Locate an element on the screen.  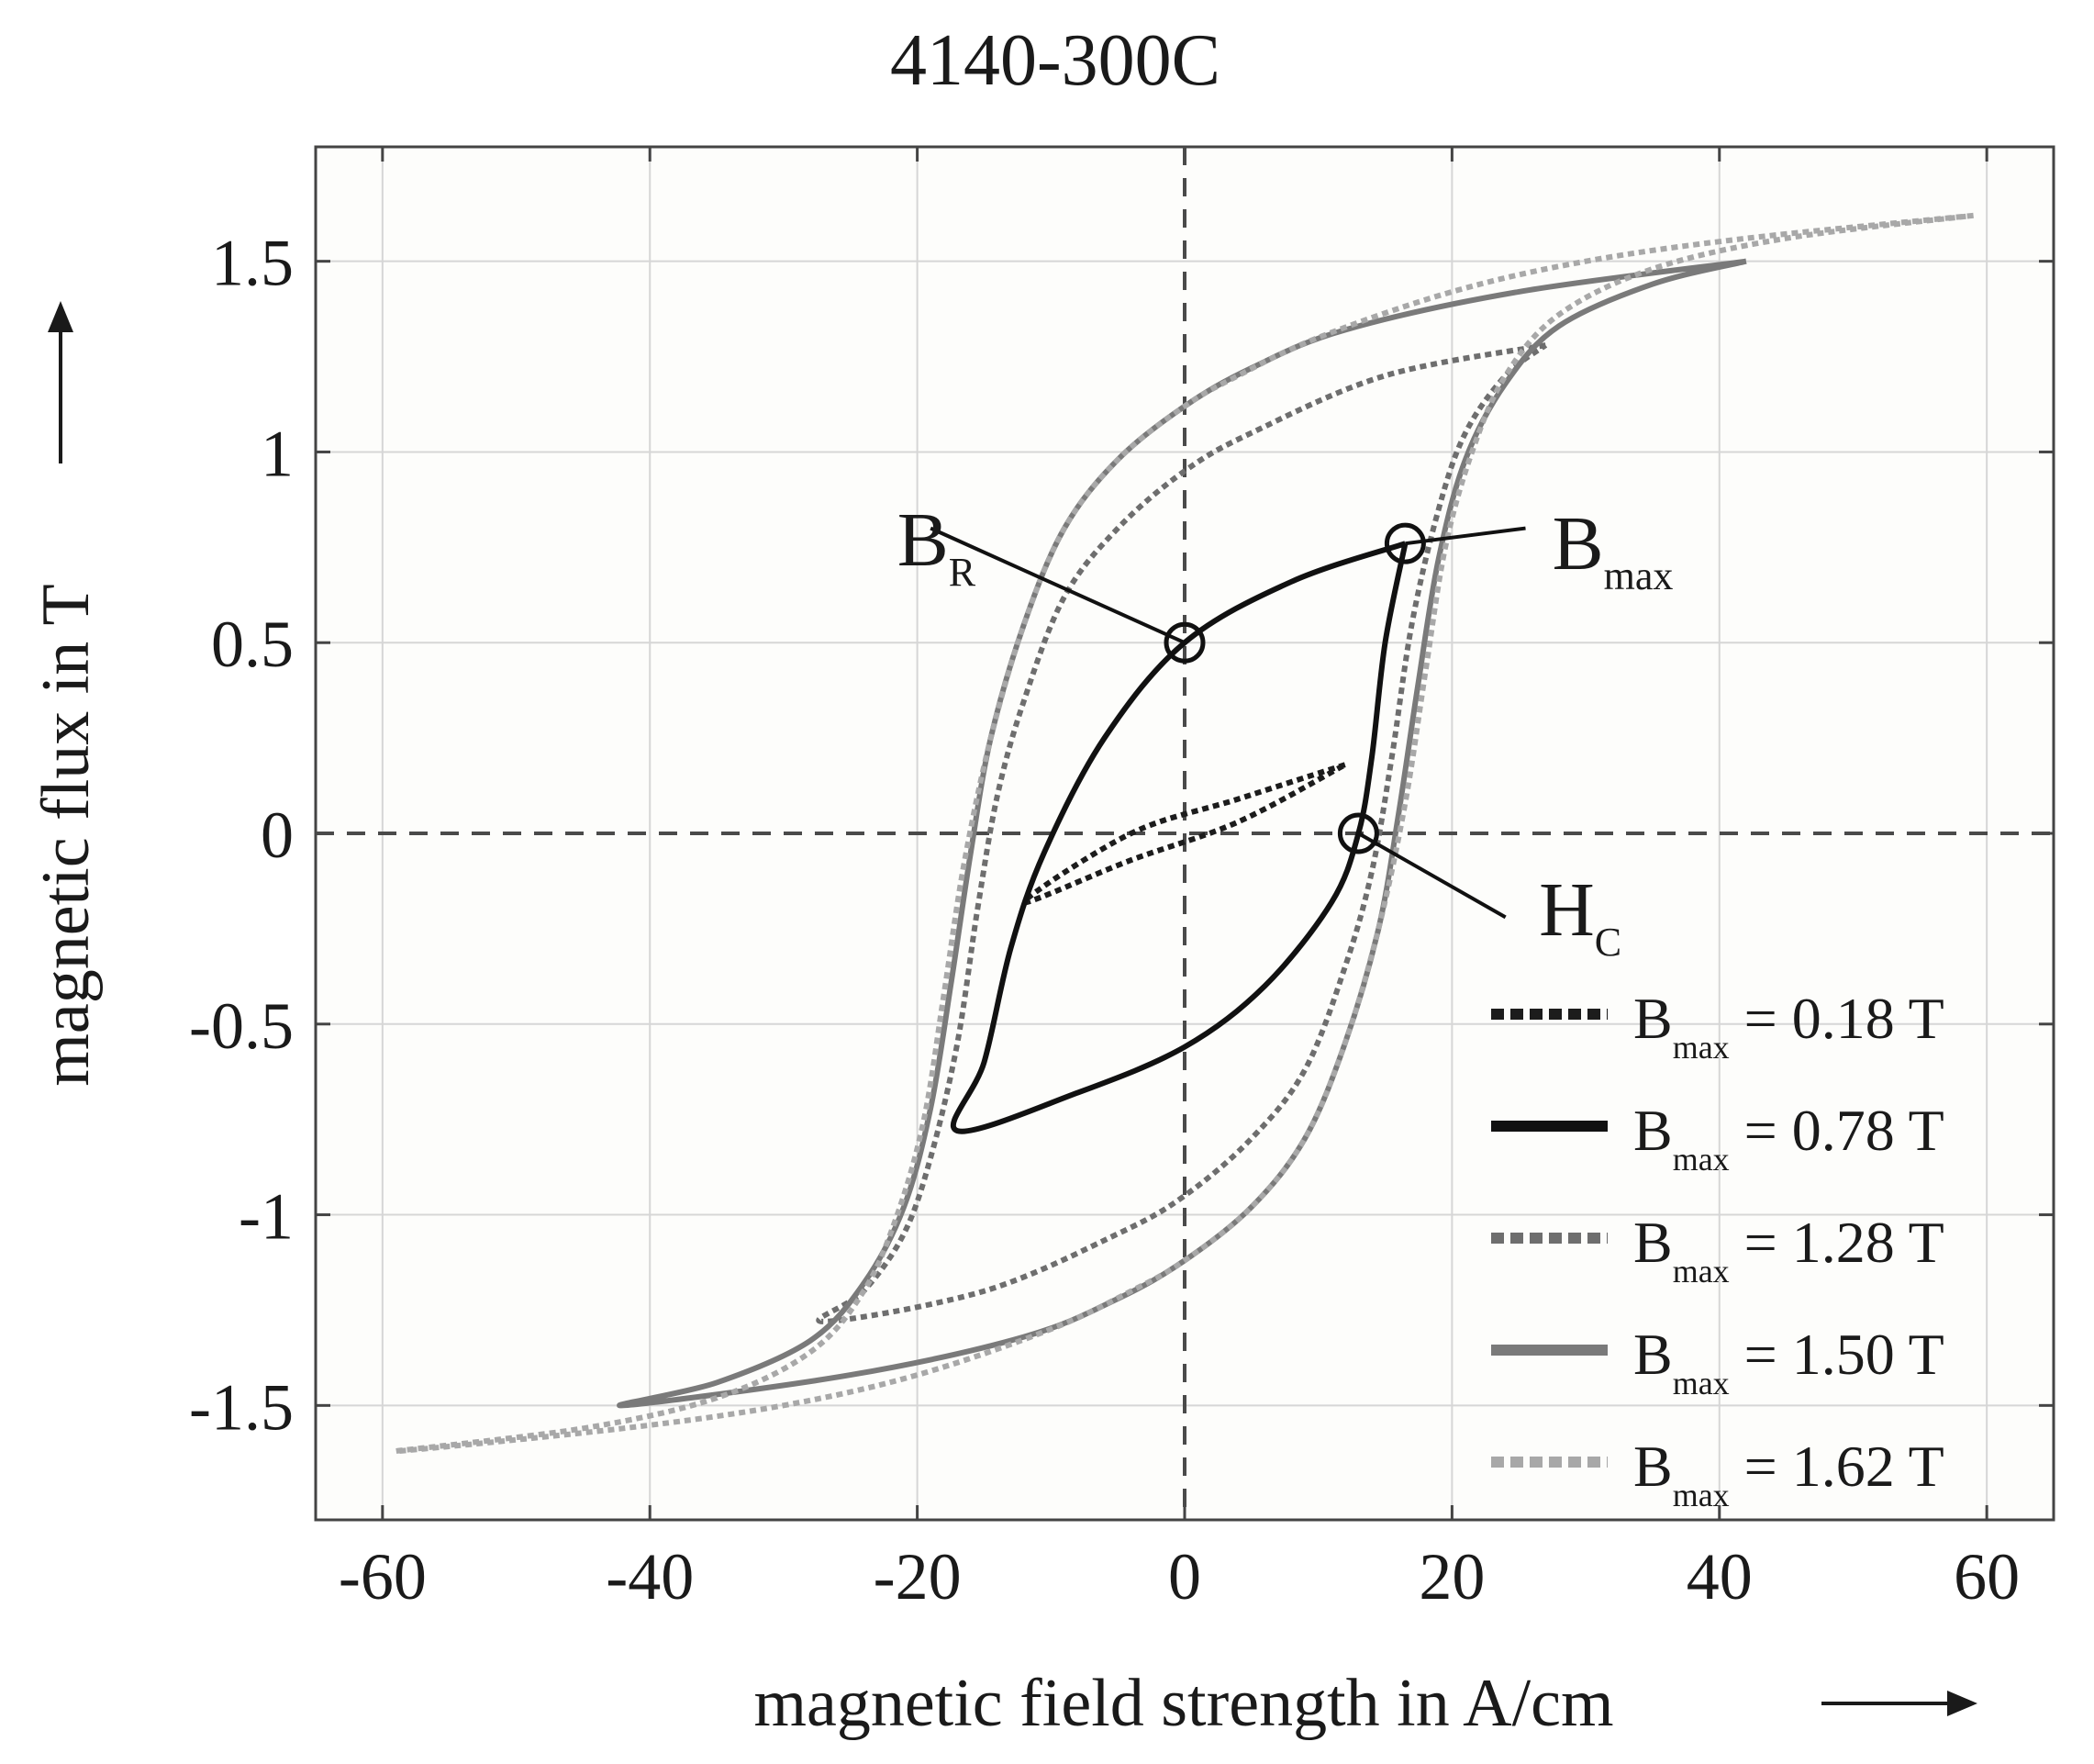
y-tick-label: 0 is located at coordinates (277, 835).